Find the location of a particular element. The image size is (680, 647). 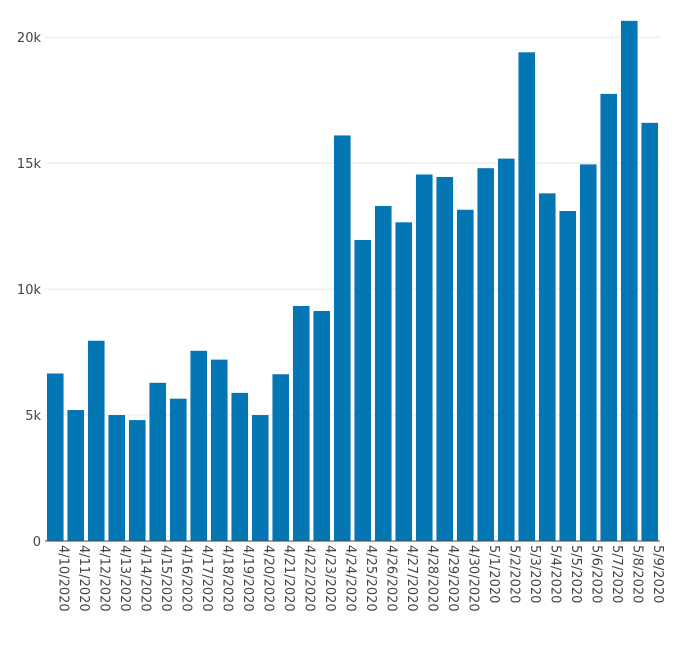

bar: 4/10/2020: 6650 is located at coordinates (55, 457).